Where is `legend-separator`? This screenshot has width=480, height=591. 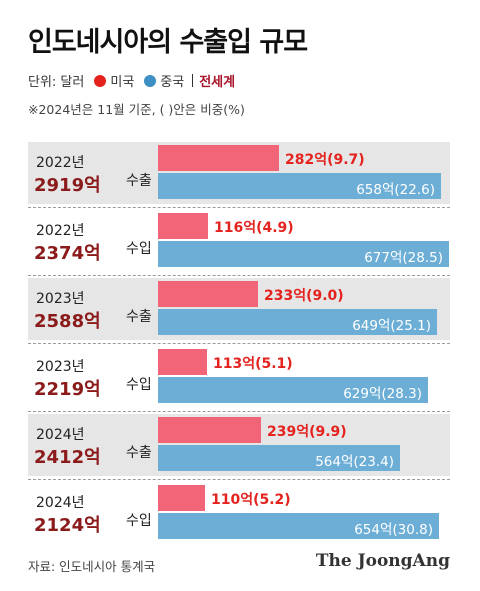
legend-separator is located at coordinates (193, 80).